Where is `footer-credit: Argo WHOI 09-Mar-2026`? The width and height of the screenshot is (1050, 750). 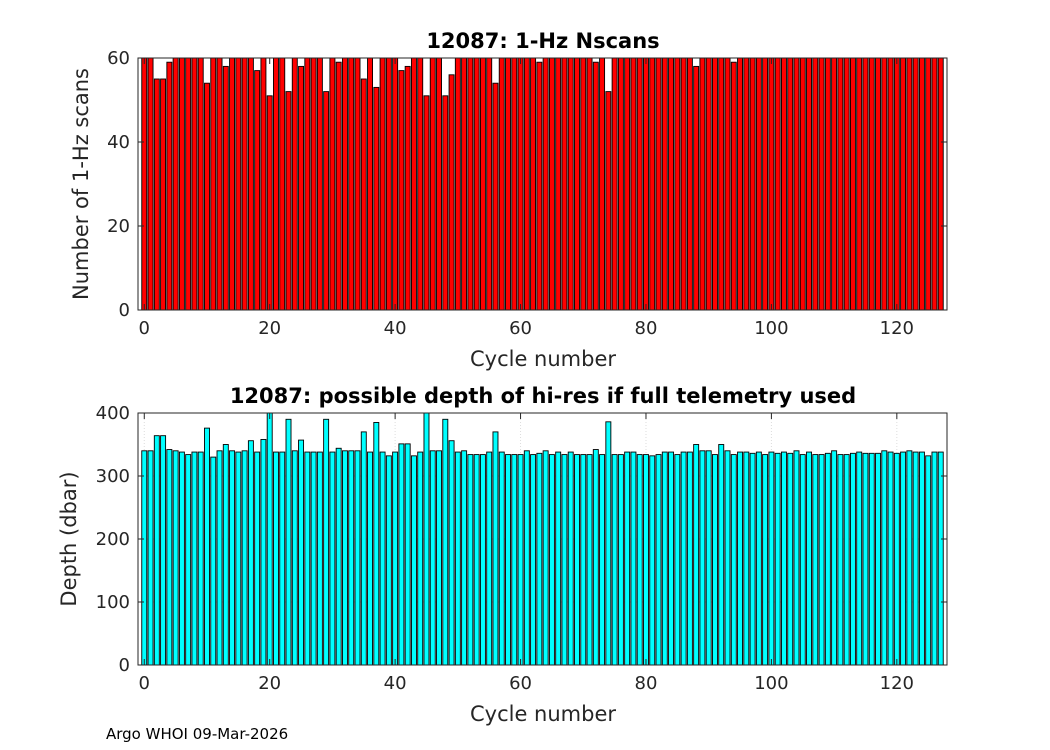 footer-credit: Argo WHOI 09-Mar-2026 is located at coordinates (197, 734).